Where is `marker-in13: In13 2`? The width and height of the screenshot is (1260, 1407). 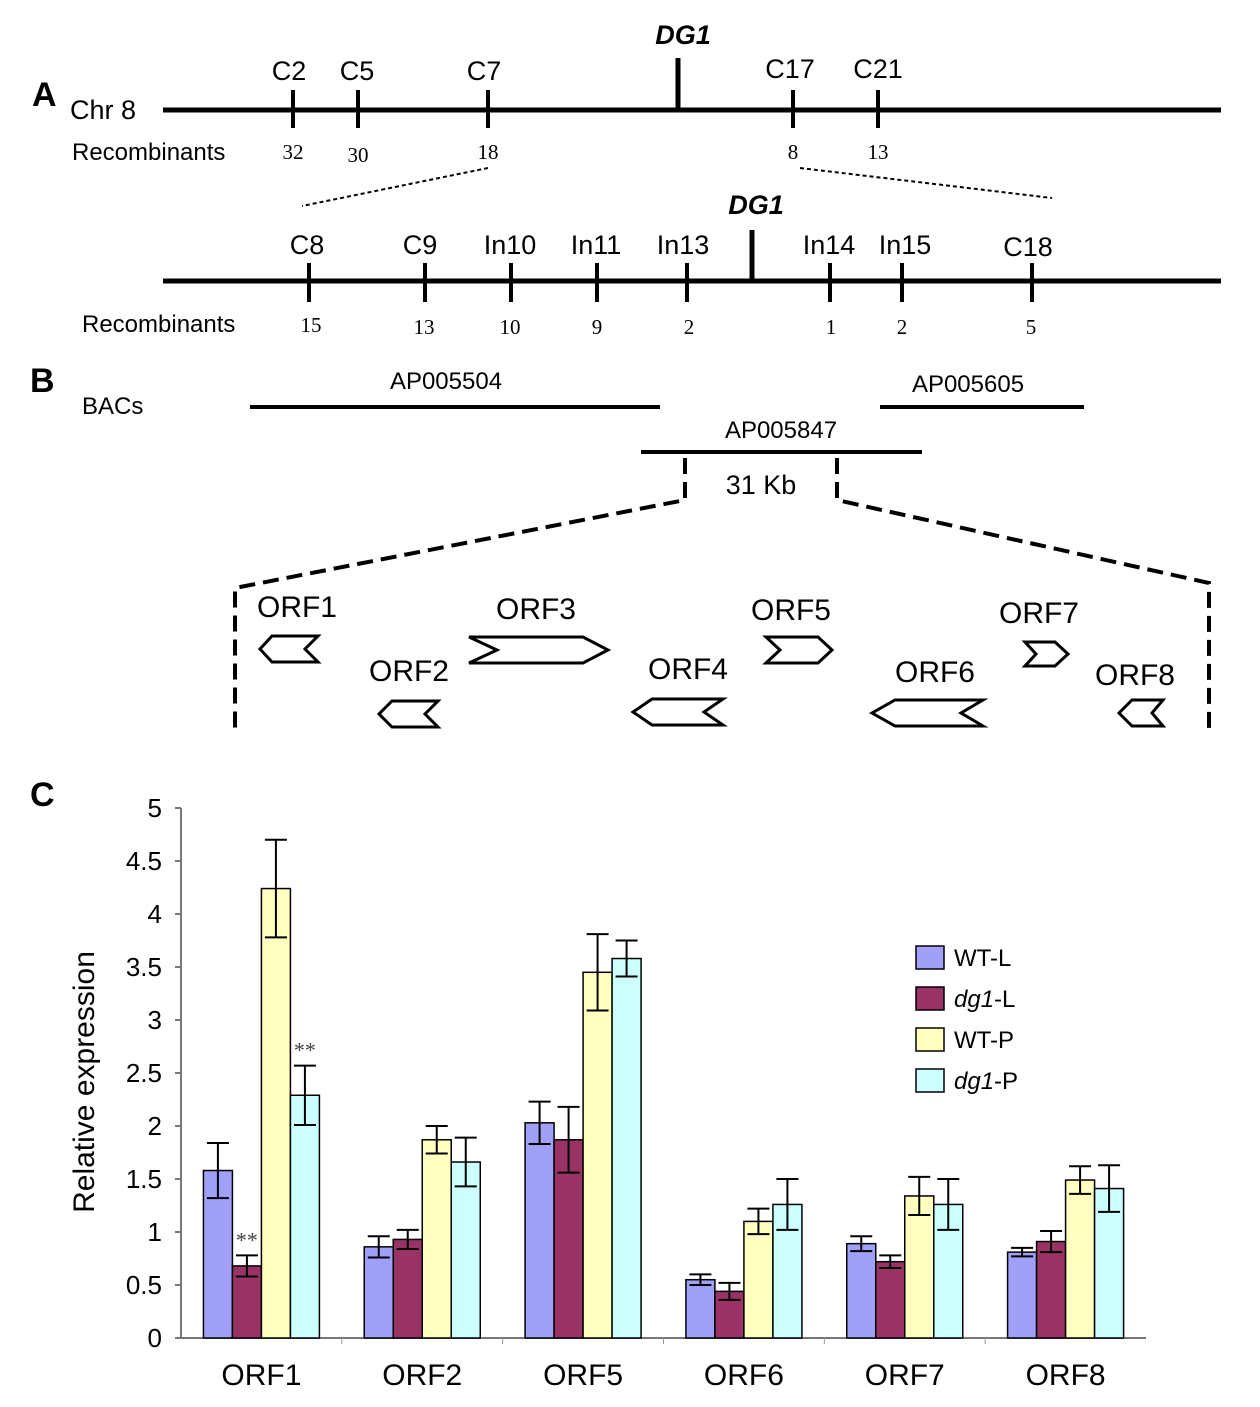 marker-in13: In13 2 is located at coordinates (683, 284).